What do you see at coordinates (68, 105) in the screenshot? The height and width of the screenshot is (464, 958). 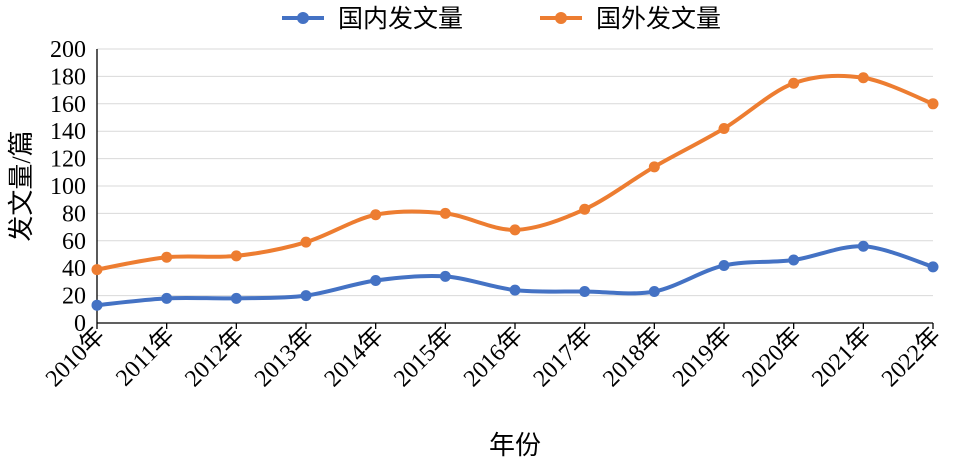 I see `y-tick-label: 160` at bounding box center [68, 105].